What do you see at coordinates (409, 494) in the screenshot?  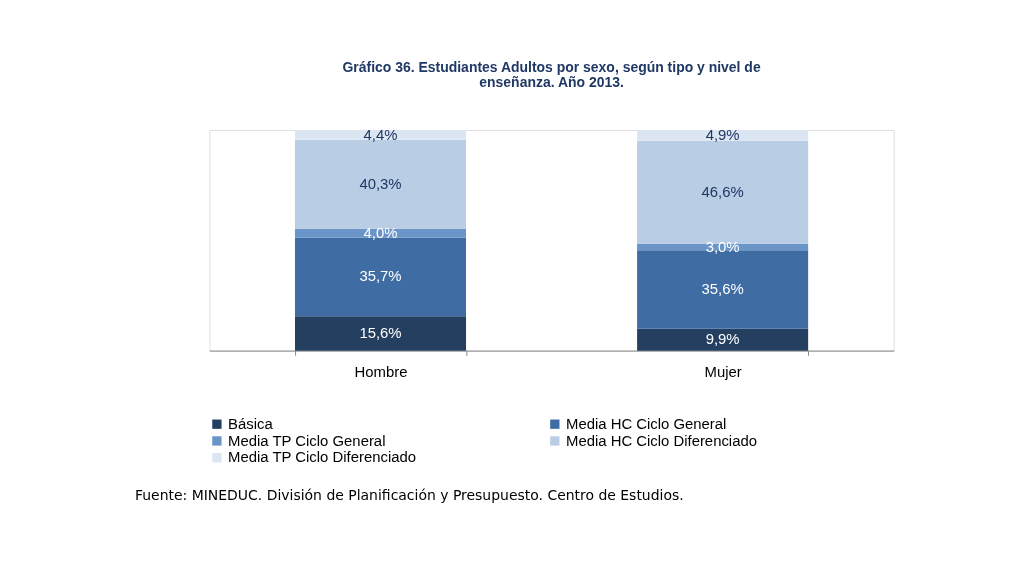 I see `source-note: Fuente: MINEDUC. División de Planificación y Presupuesto. Centro de Estudios.` at bounding box center [409, 494].